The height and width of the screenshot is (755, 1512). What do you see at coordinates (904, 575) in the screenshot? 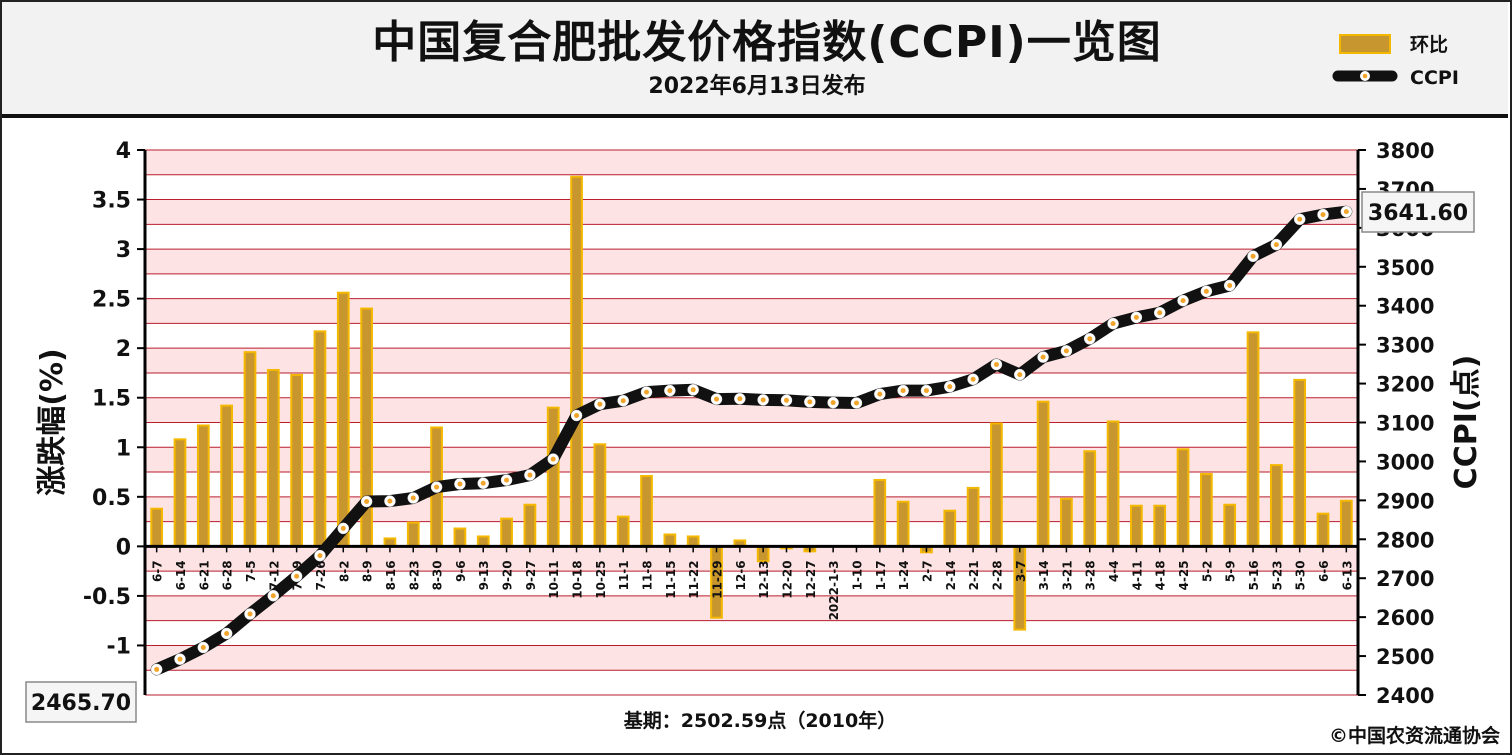
I see `x-tick-label: 1-24` at bounding box center [904, 575].